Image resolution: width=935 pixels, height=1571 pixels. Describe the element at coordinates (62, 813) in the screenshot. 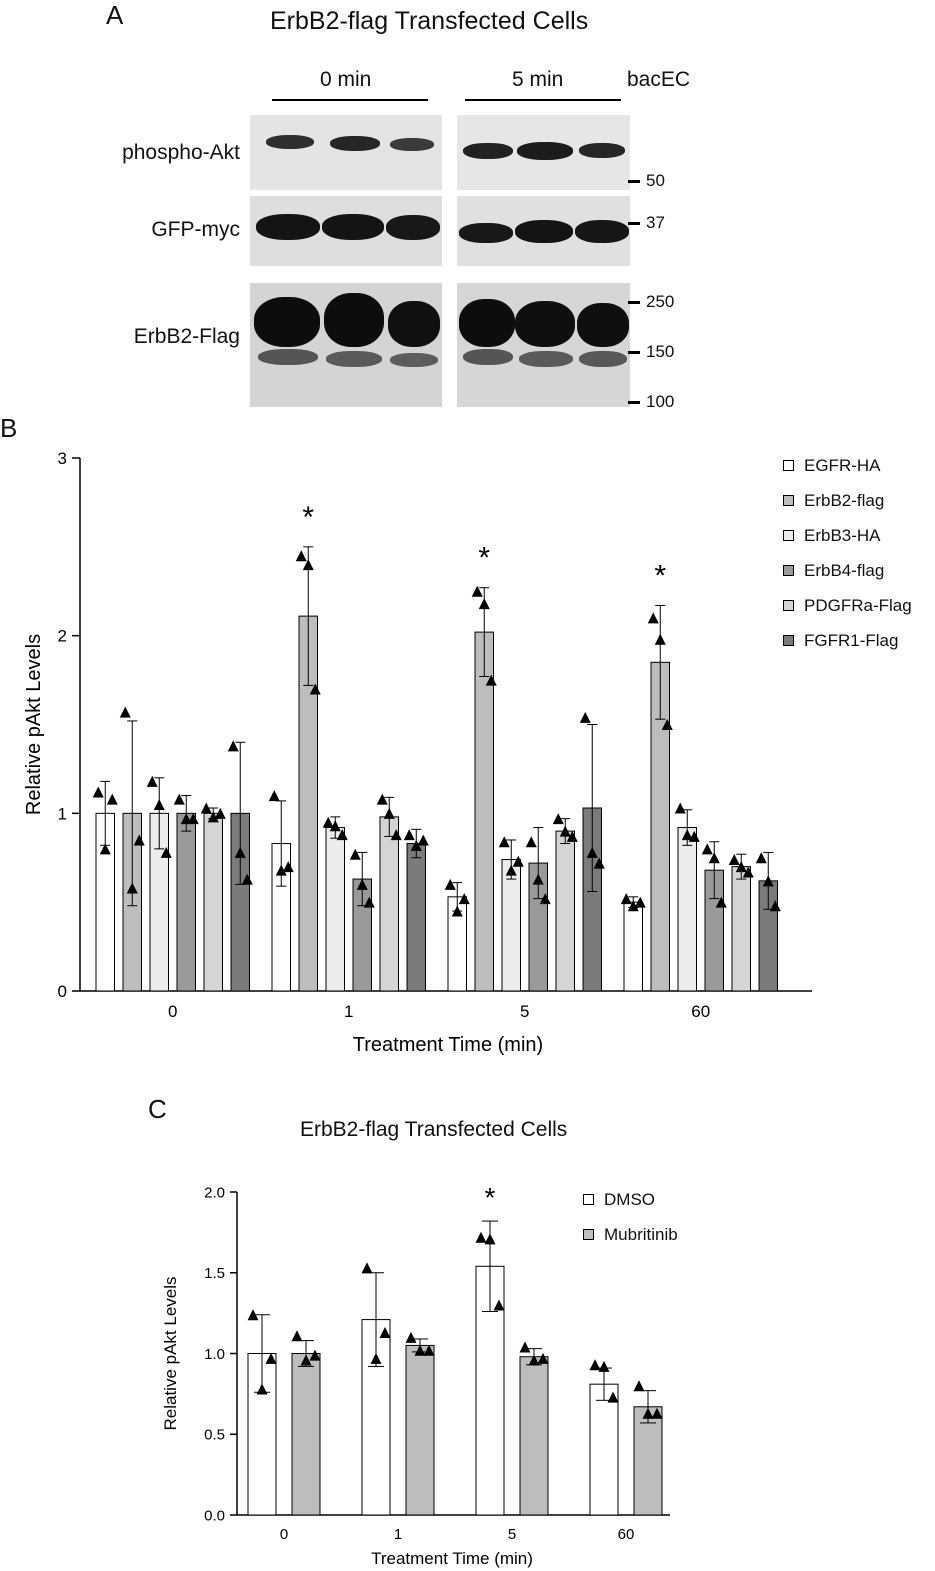

I see `chart-b-ytick-label-1: 1` at that location.